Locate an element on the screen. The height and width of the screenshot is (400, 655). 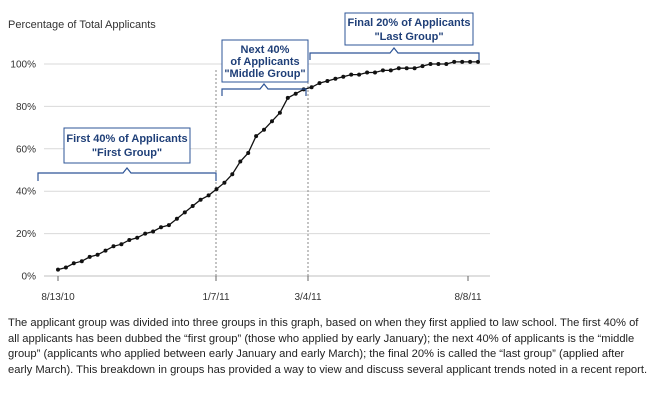
first-group-bracket is located at coordinates (127, 174).